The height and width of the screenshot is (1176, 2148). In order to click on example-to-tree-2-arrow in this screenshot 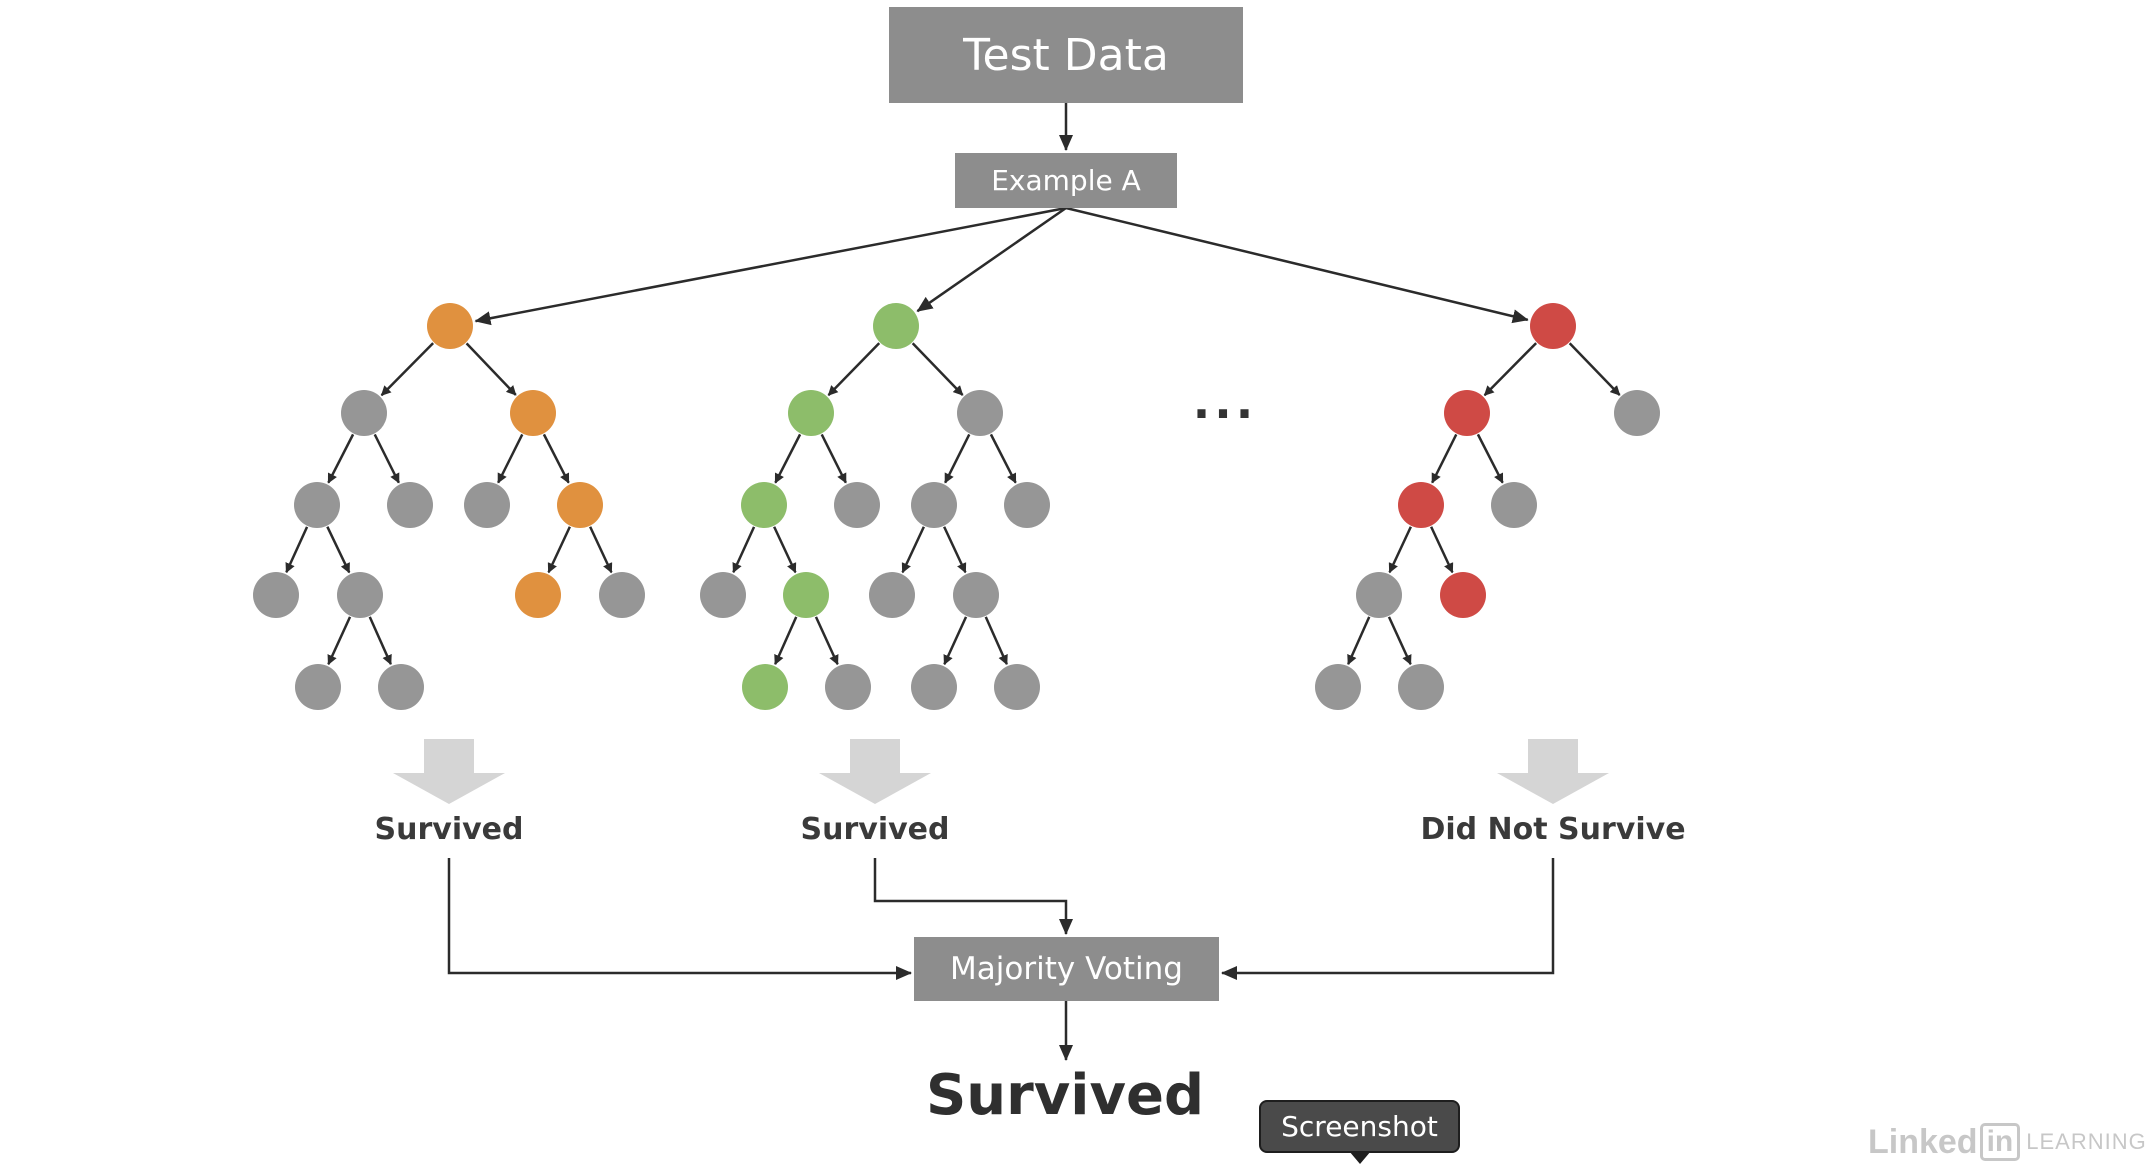, I will do `click(991, 259)`.